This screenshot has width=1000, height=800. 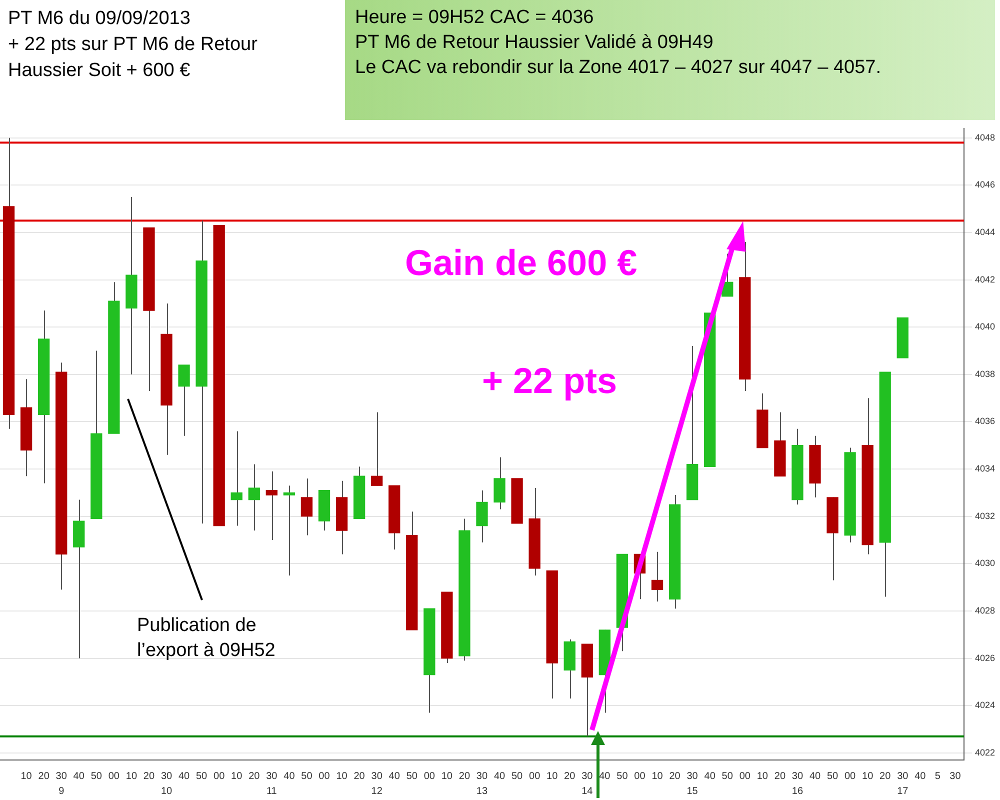 What do you see at coordinates (985, 231) in the screenshot?
I see `y-tick-label: 4044` at bounding box center [985, 231].